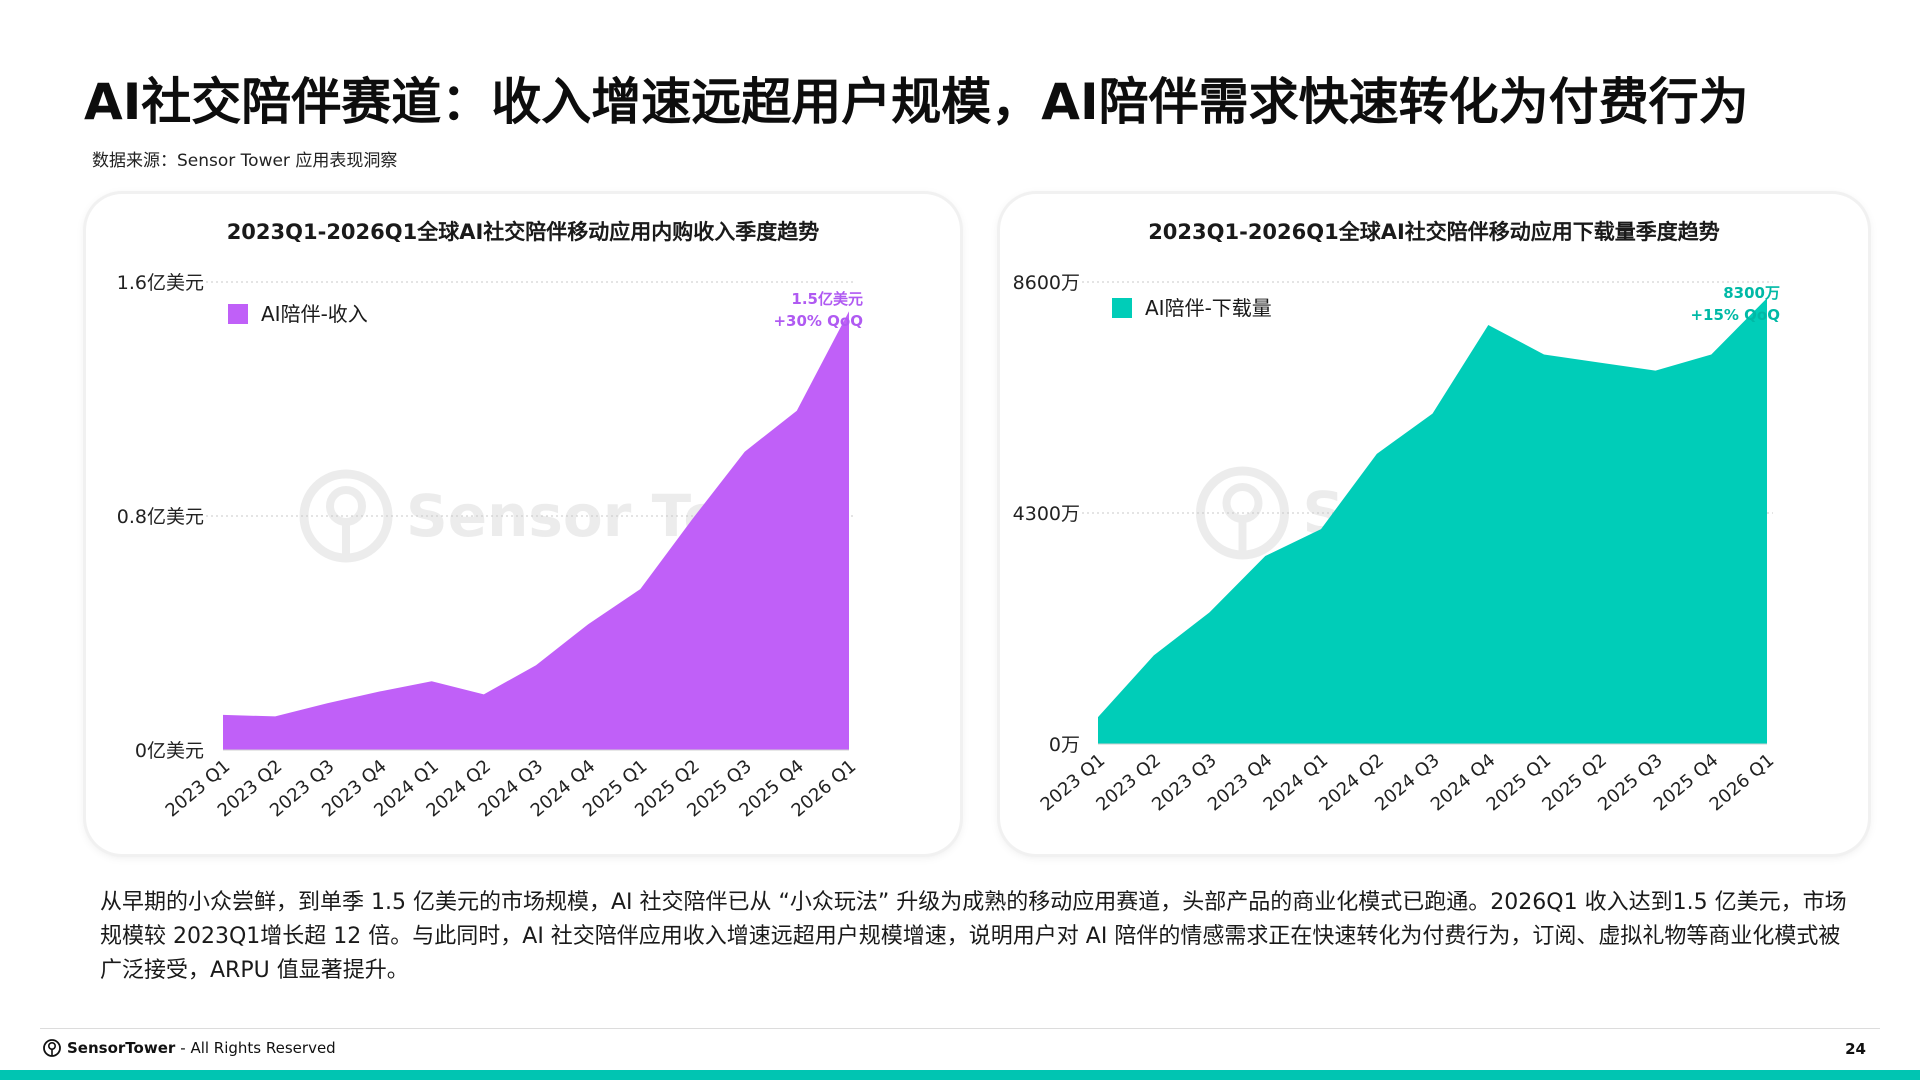  Describe the element at coordinates (1046, 514) in the screenshot. I see `y-tick-label: 4300万` at that location.